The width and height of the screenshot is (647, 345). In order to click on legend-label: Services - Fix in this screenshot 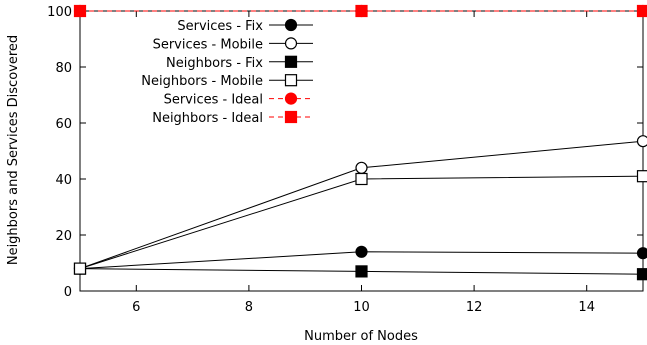, I will do `click(220, 26)`.